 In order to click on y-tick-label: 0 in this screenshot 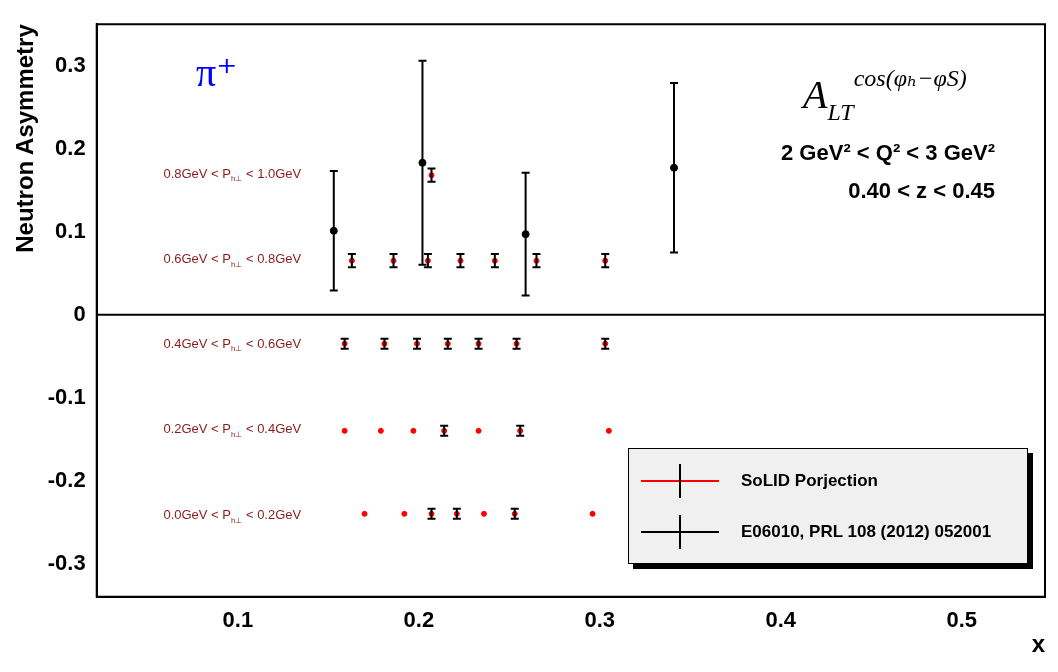, I will do `click(79, 313)`.